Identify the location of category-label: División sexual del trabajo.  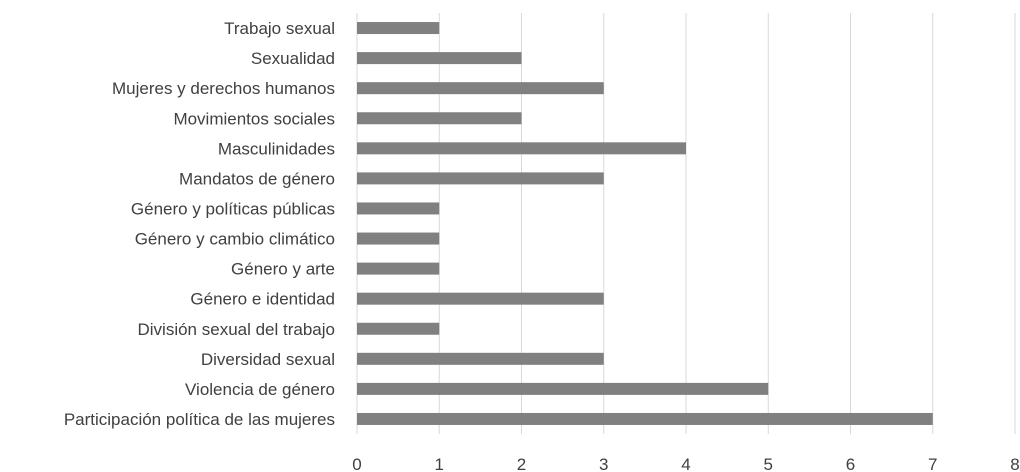
(237, 329).